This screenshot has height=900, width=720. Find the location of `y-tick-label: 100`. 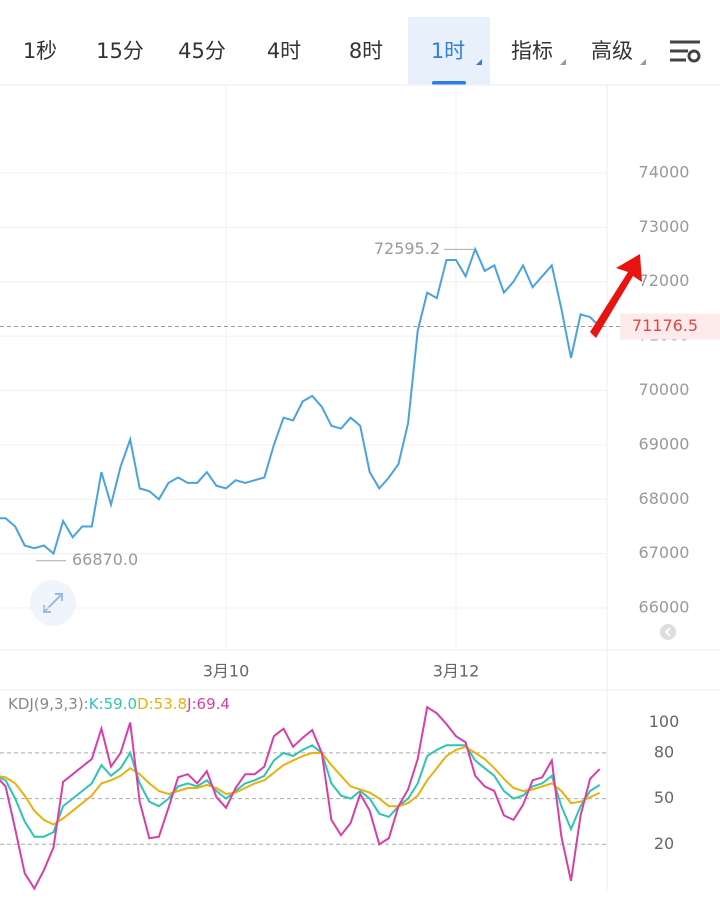

y-tick-label: 100 is located at coordinates (664, 721).